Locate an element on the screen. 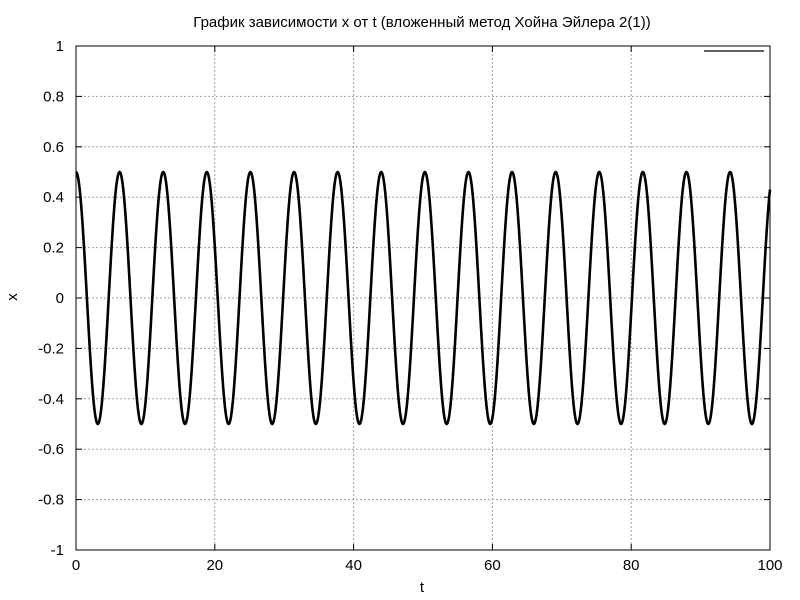 This screenshot has height=600, width=800. y-tick-label: 1 is located at coordinates (60, 46).